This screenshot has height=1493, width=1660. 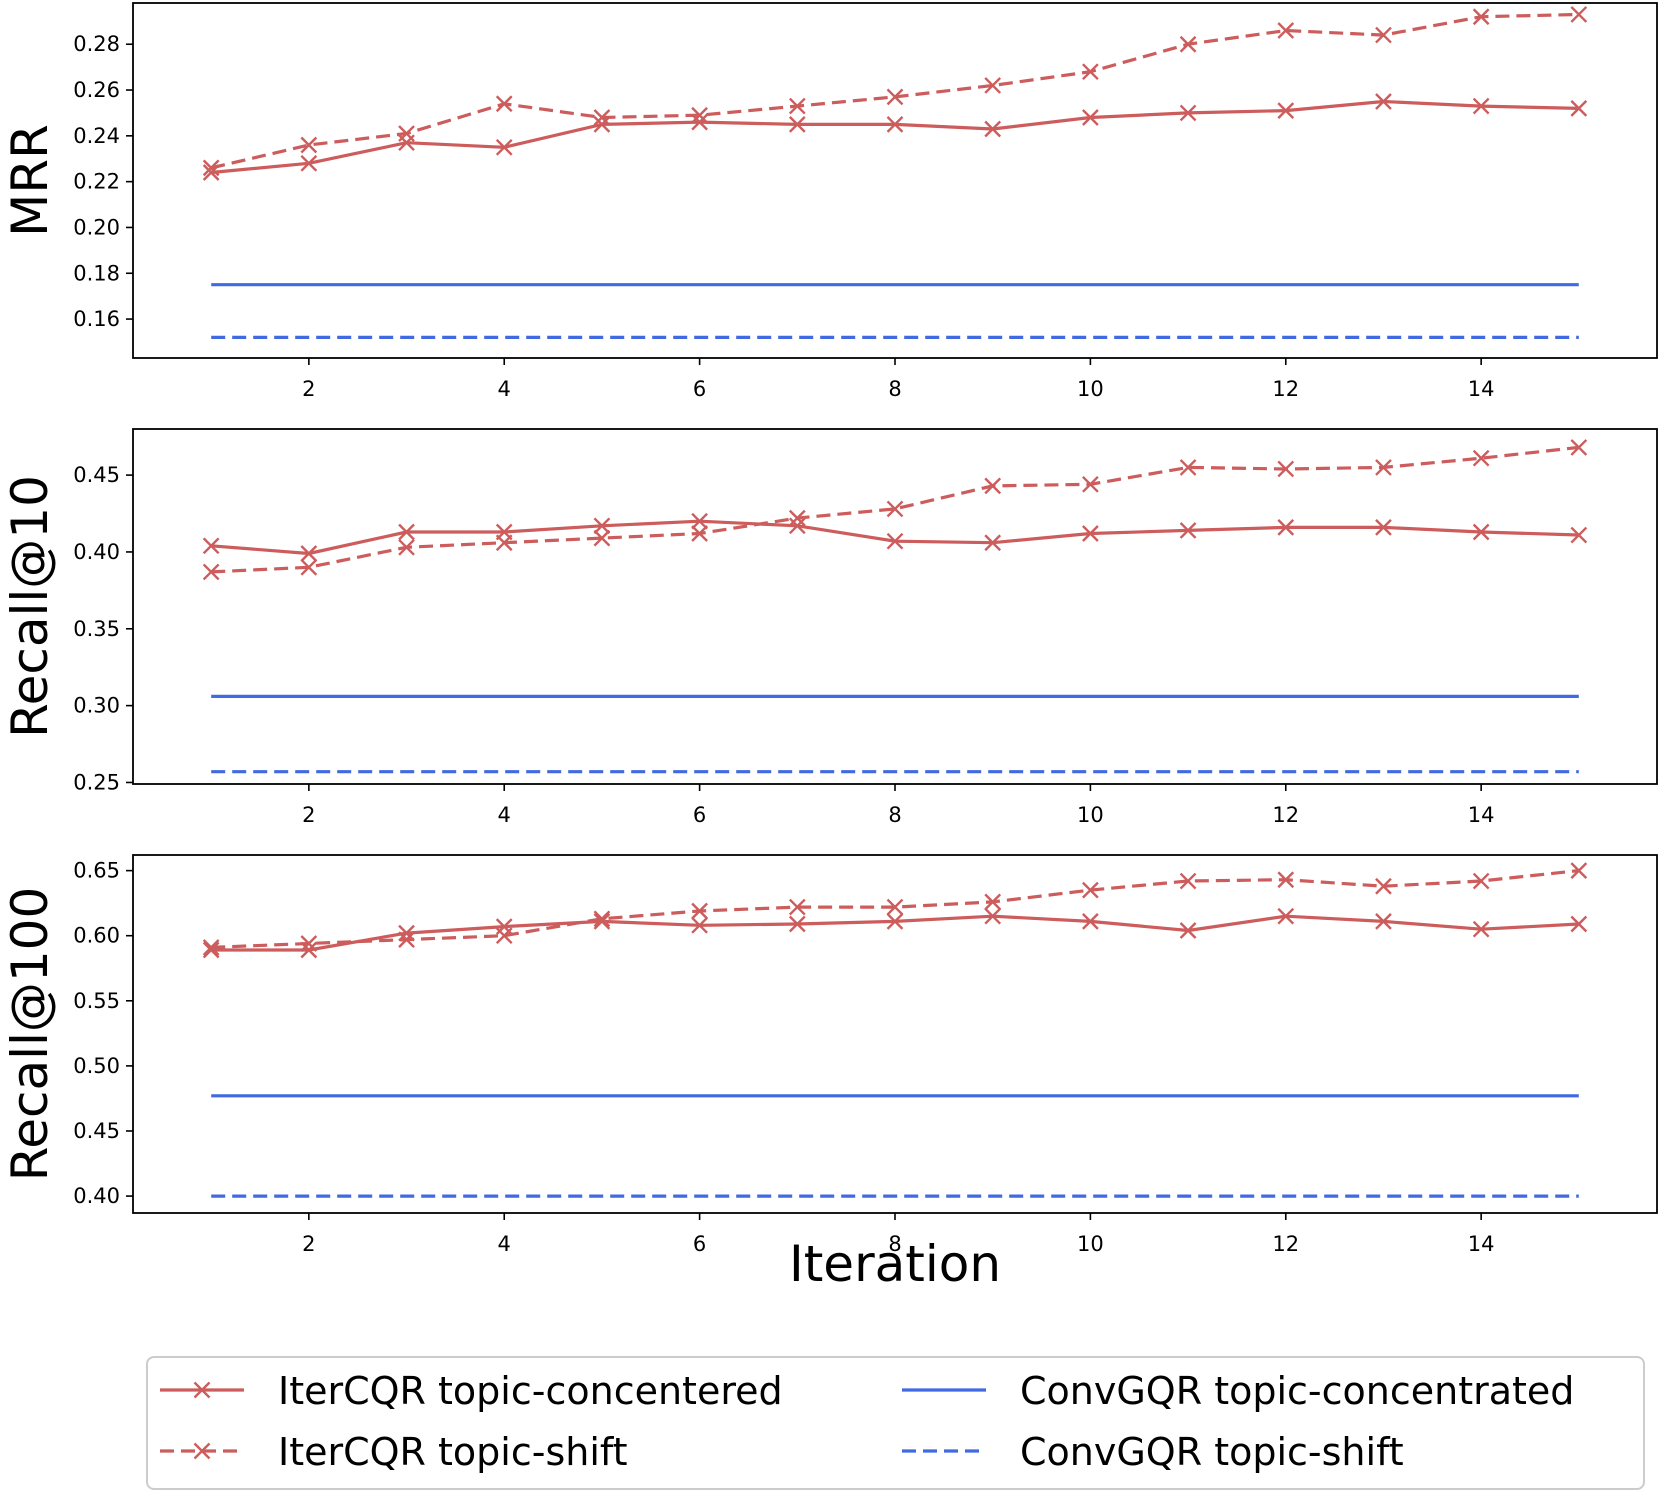 I want to click on y-tick-label: 0.22, so click(x=96, y=182).